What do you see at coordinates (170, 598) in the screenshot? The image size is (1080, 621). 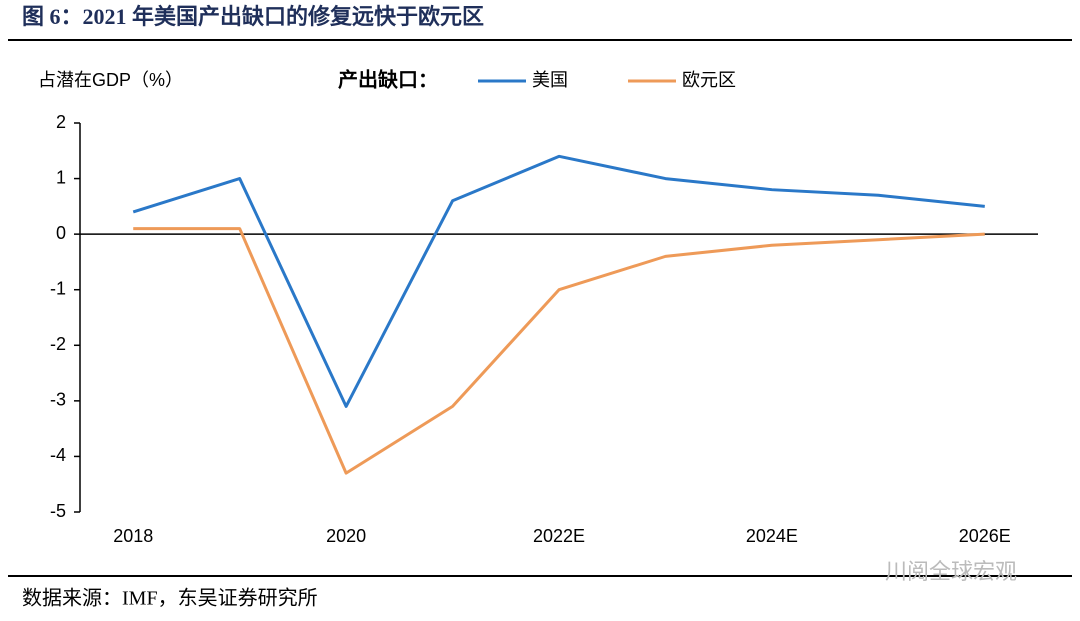 I see `source: 数据来源：IMF，东吴证券研究所` at bounding box center [170, 598].